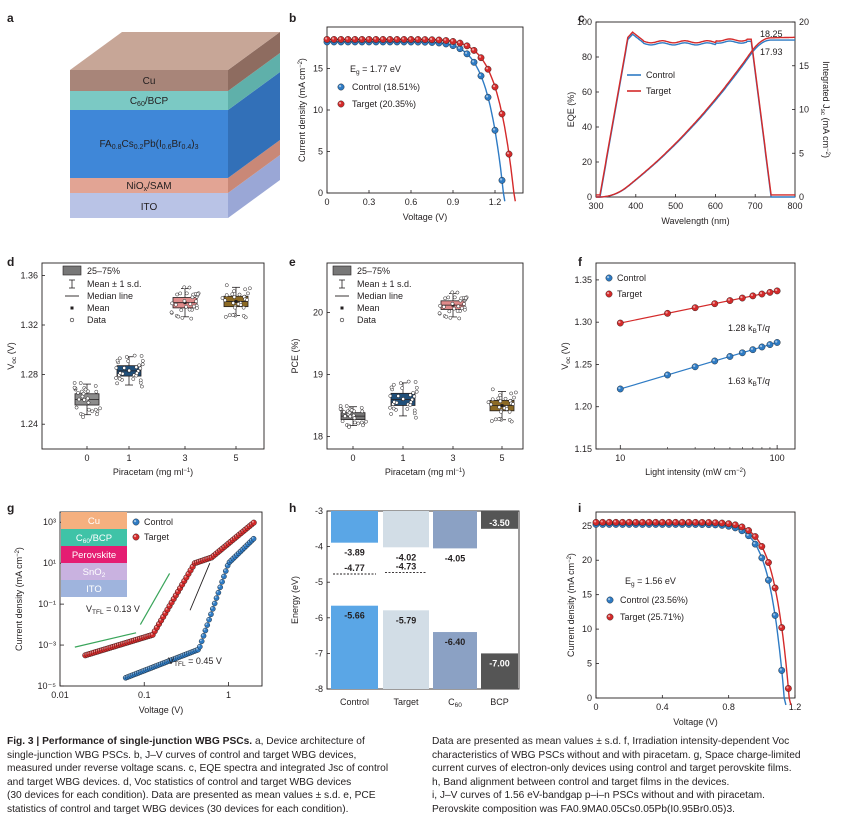 The image size is (844, 834). What do you see at coordinates (326, 202) in the screenshot?
I see `x-tick-label: 0` at bounding box center [326, 202].